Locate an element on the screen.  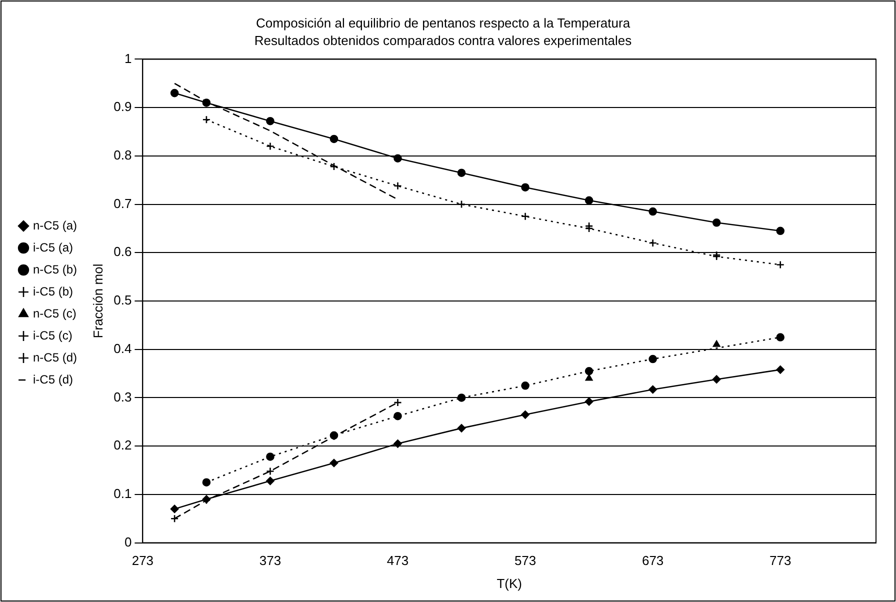
legend-label: i-C5 (c) is located at coordinates (52, 335).